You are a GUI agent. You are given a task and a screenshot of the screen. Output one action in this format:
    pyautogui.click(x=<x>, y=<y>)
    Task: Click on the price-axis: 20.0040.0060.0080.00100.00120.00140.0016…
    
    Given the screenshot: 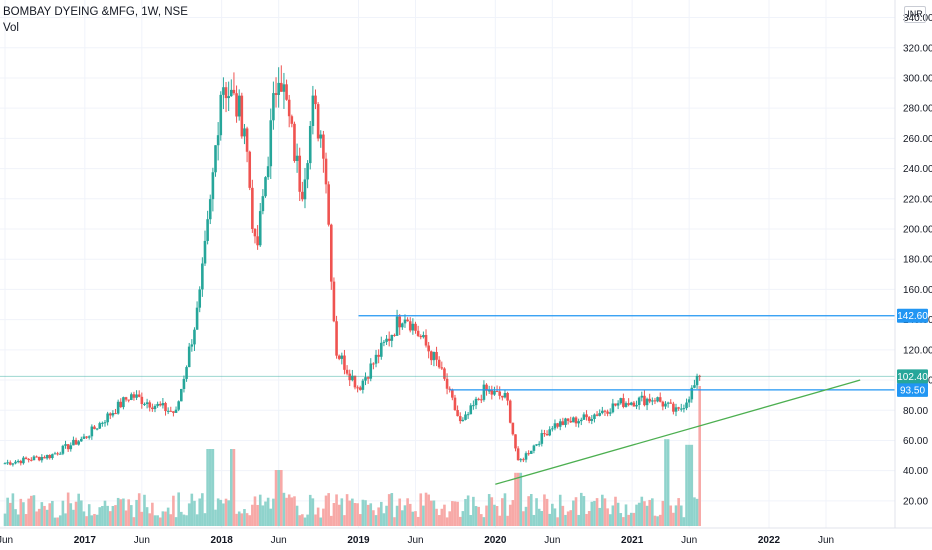 What is the action you would take?
    pyautogui.click(x=917, y=260)
    